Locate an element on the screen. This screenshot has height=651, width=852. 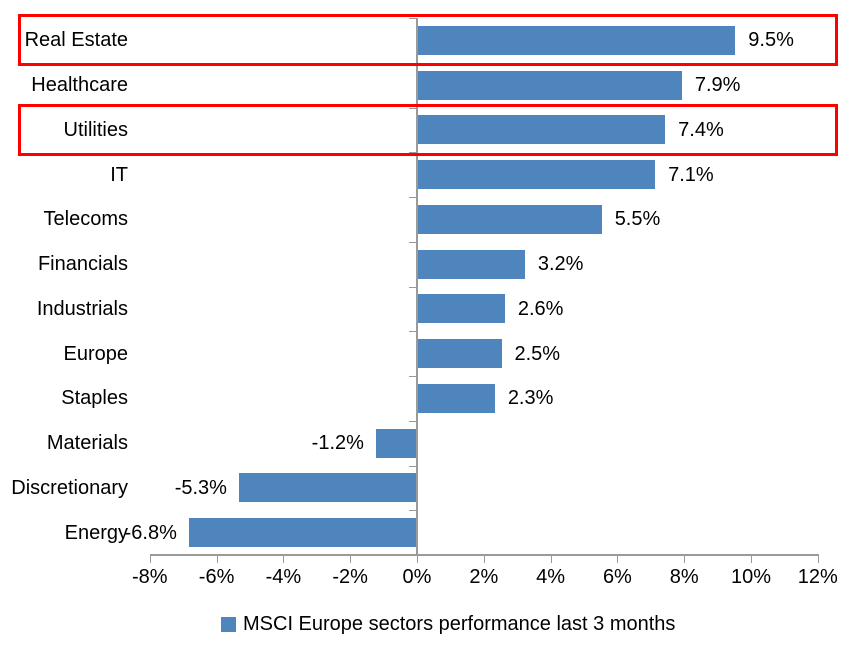
x-axis-tick-label-10-: 10% is located at coordinates (751, 577).